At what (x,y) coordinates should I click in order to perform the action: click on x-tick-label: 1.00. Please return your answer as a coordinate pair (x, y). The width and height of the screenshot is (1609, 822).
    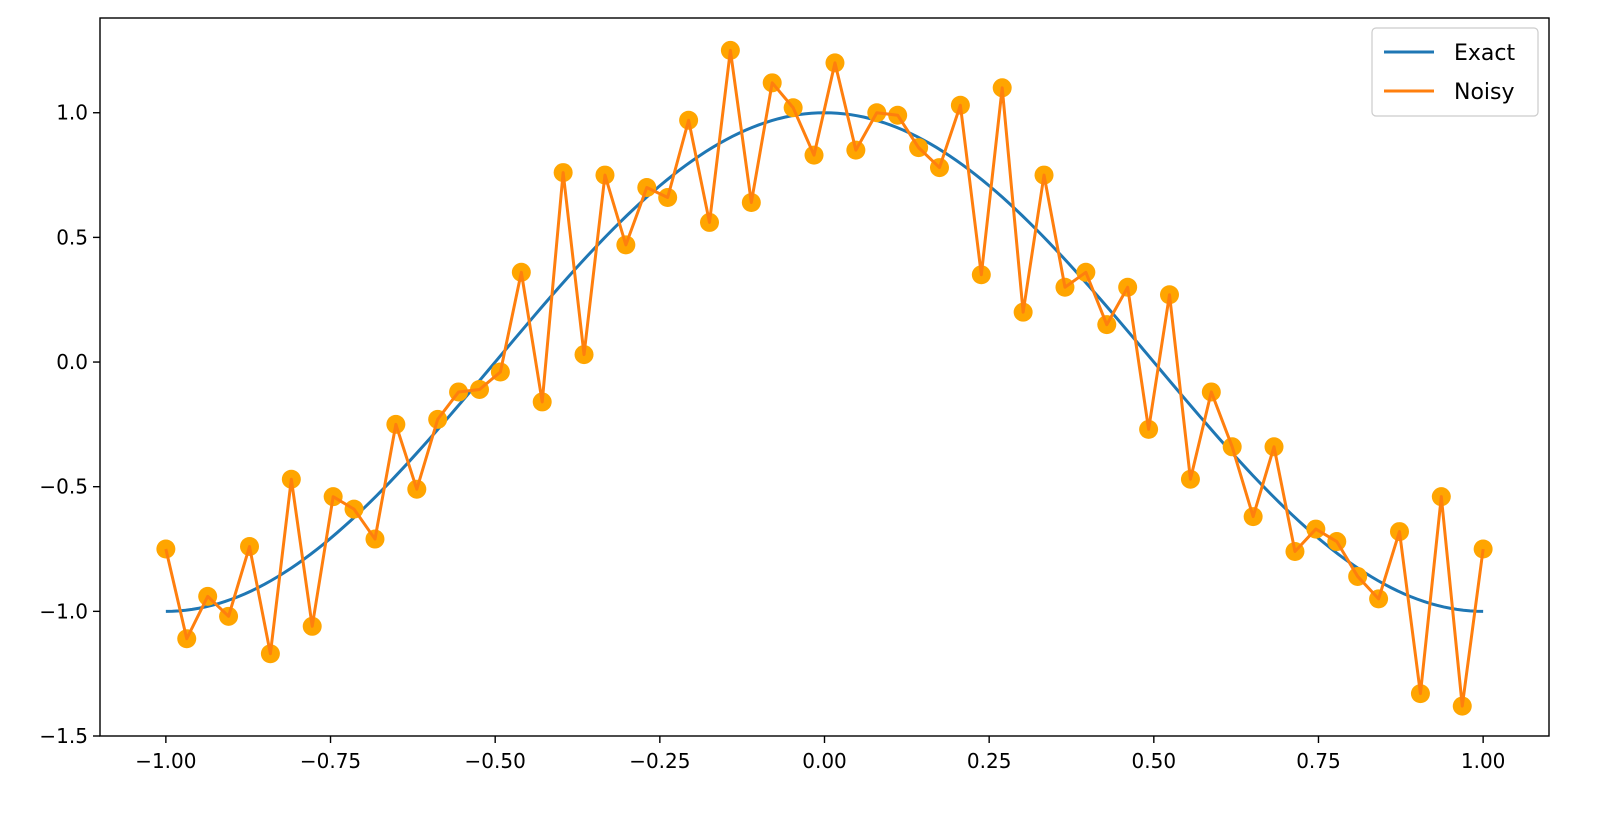
    Looking at the image, I should click on (1483, 761).